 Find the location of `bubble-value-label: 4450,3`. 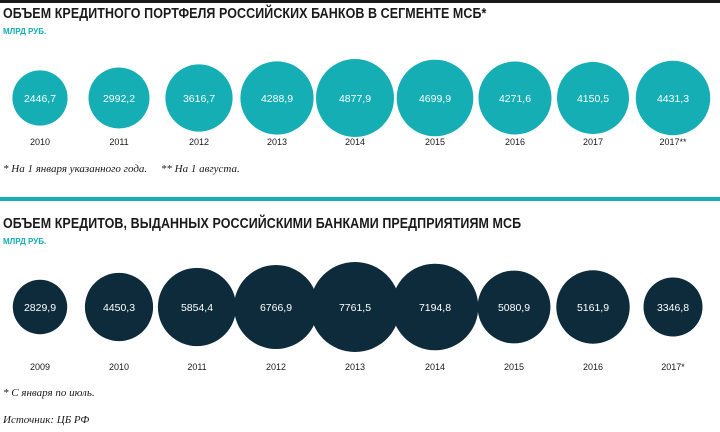

bubble-value-label: 4450,3 is located at coordinates (119, 308).